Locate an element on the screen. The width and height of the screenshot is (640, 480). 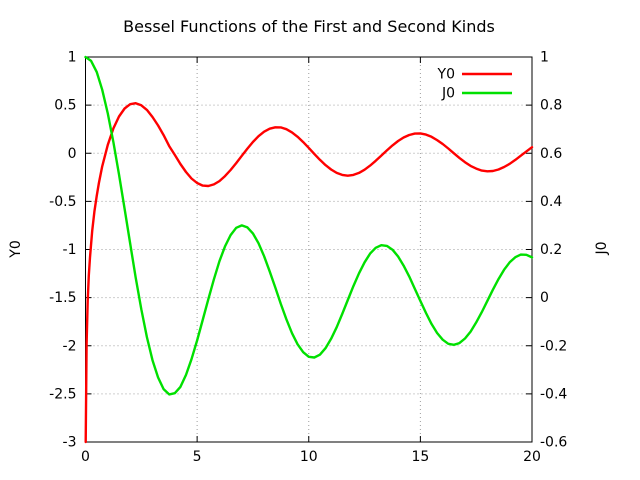
y-left-tick-label: -3 is located at coordinates (70, 443).